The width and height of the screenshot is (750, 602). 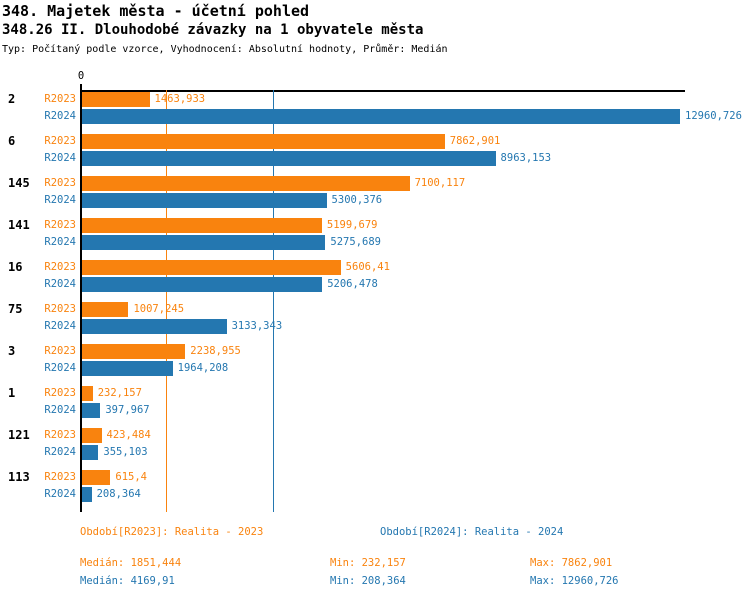 I want to click on value-label-r2024: 5275,689, so click(x=355, y=242).